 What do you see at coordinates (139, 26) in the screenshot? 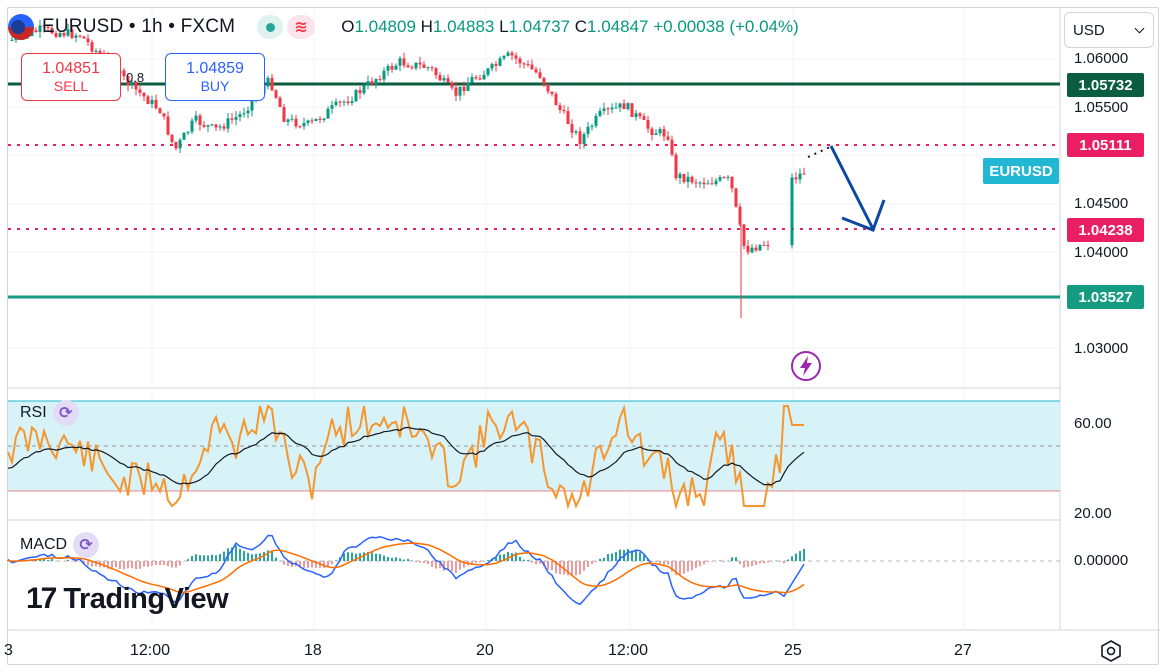
I see `symbol-title: EURUSD • 1h • FXCM` at bounding box center [139, 26].